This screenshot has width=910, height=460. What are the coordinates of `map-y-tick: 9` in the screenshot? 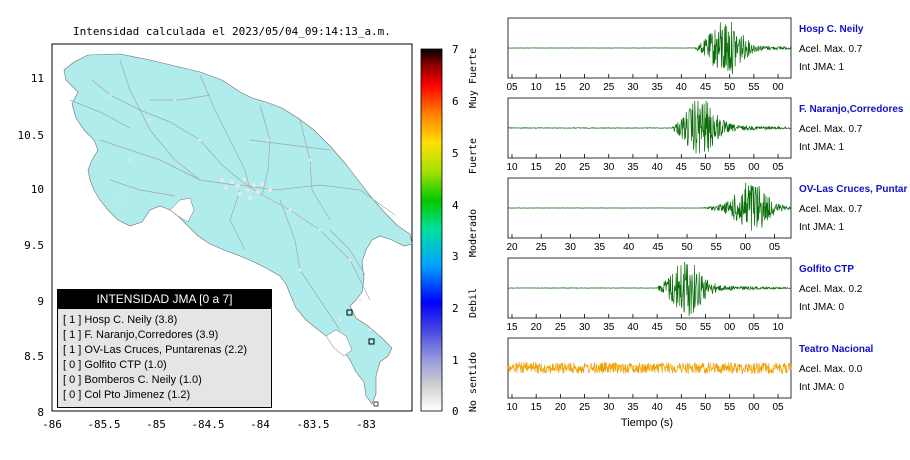 It's located at (40, 301).